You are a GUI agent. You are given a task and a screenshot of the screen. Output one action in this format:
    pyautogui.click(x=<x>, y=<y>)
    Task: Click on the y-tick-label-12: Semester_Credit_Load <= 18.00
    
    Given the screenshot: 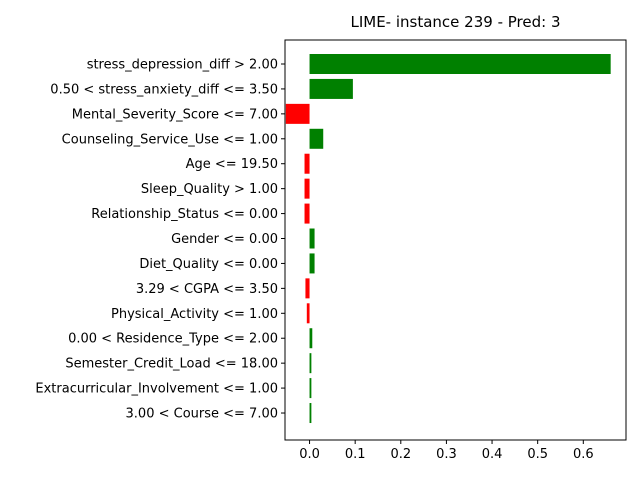 What is the action you would take?
    pyautogui.click(x=171, y=364)
    